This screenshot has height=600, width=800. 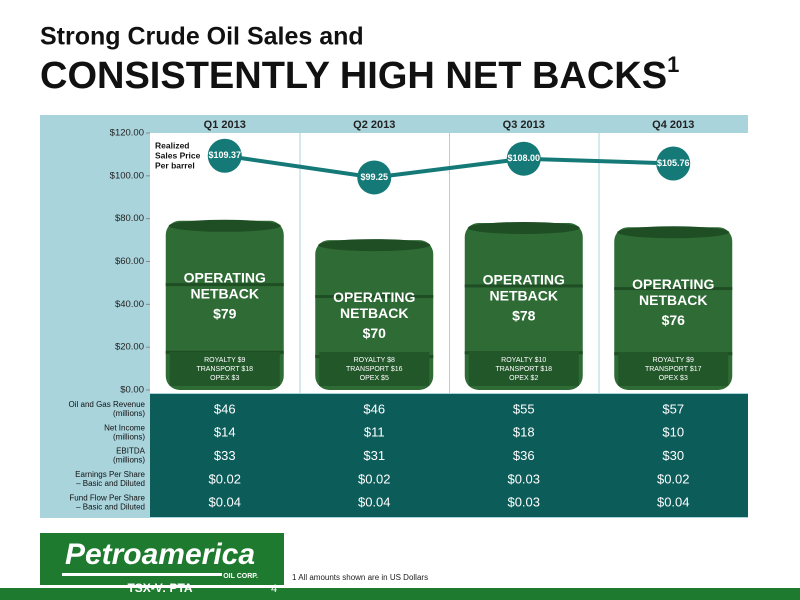 I want to click on series-label: Sales Price, so click(x=178, y=155).